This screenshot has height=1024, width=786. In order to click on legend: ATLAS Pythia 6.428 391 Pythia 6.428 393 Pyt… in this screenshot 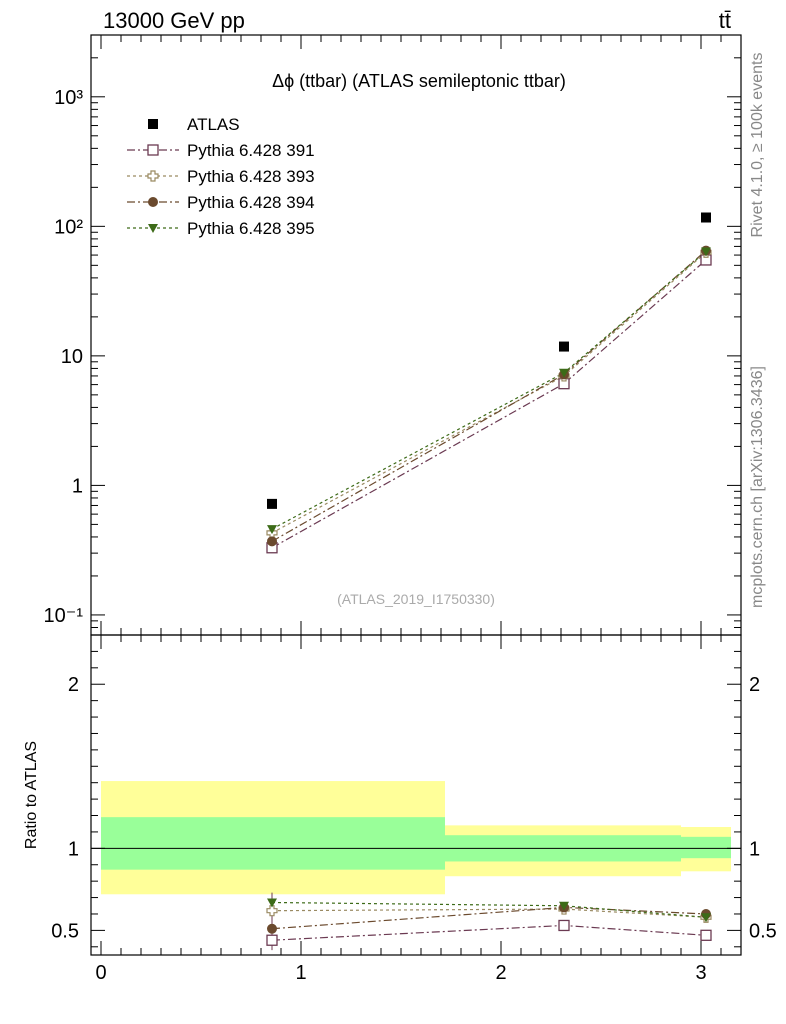, I will do `click(221, 176)`.